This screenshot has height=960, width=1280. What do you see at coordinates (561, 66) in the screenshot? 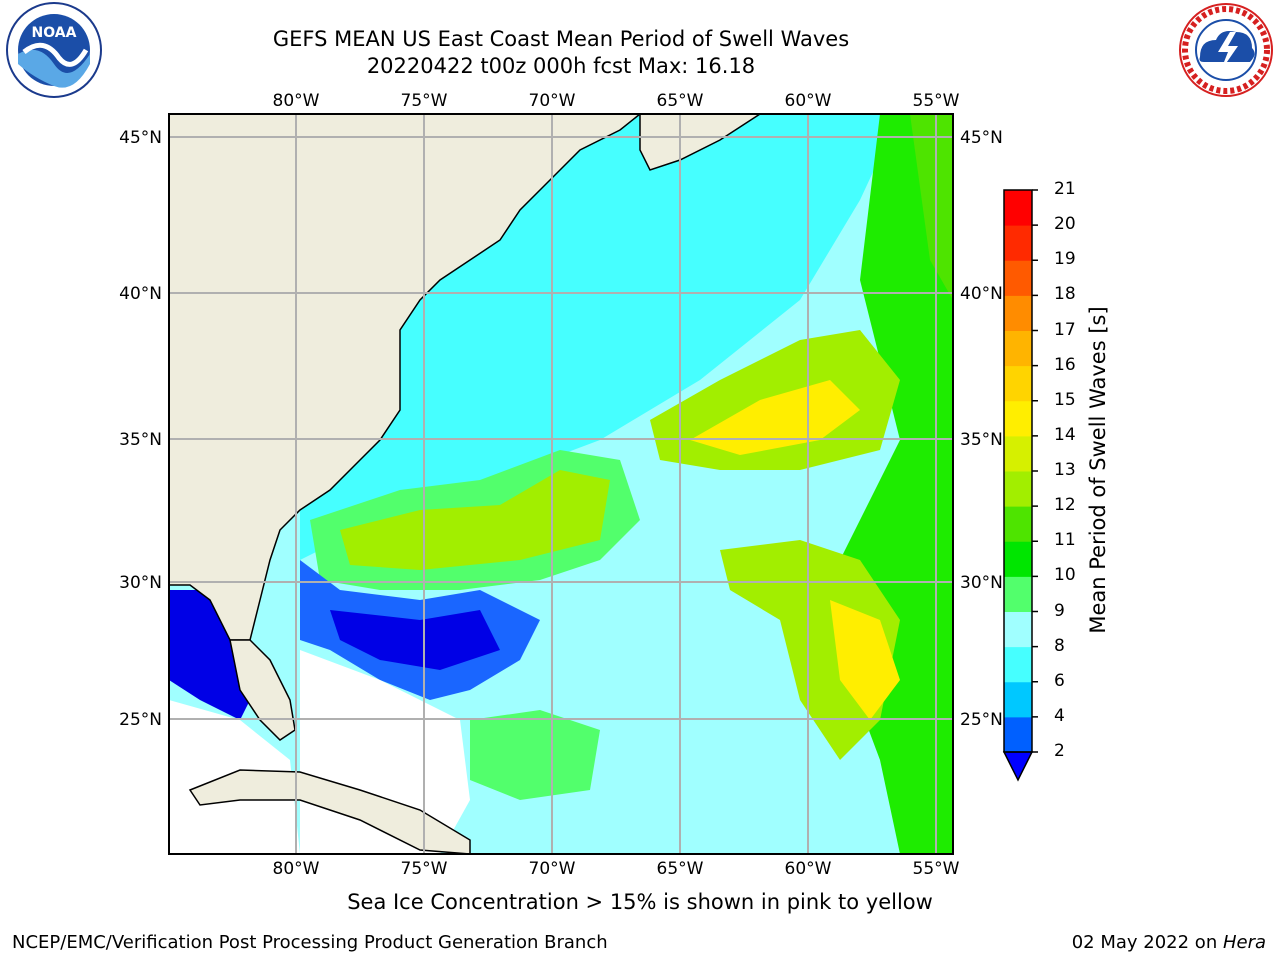
I see `chart-subtitle: 20220422 t00z 000h fcst Max: 16.18` at bounding box center [561, 66].